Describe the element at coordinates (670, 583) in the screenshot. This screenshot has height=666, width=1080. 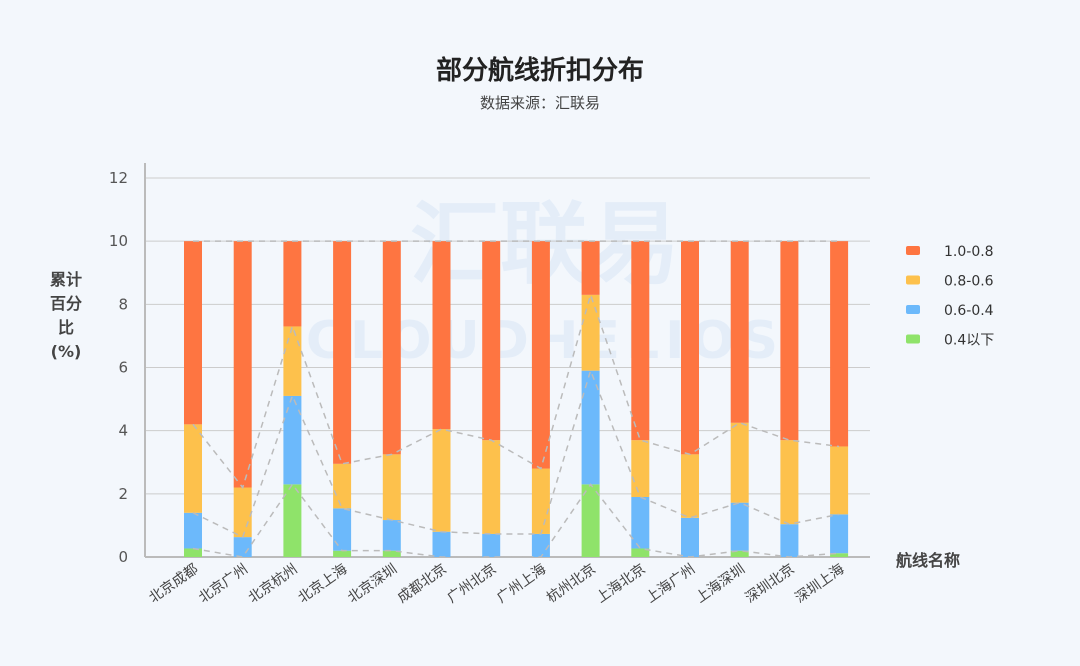
I see `x-tick-label: 上海广州` at that location.